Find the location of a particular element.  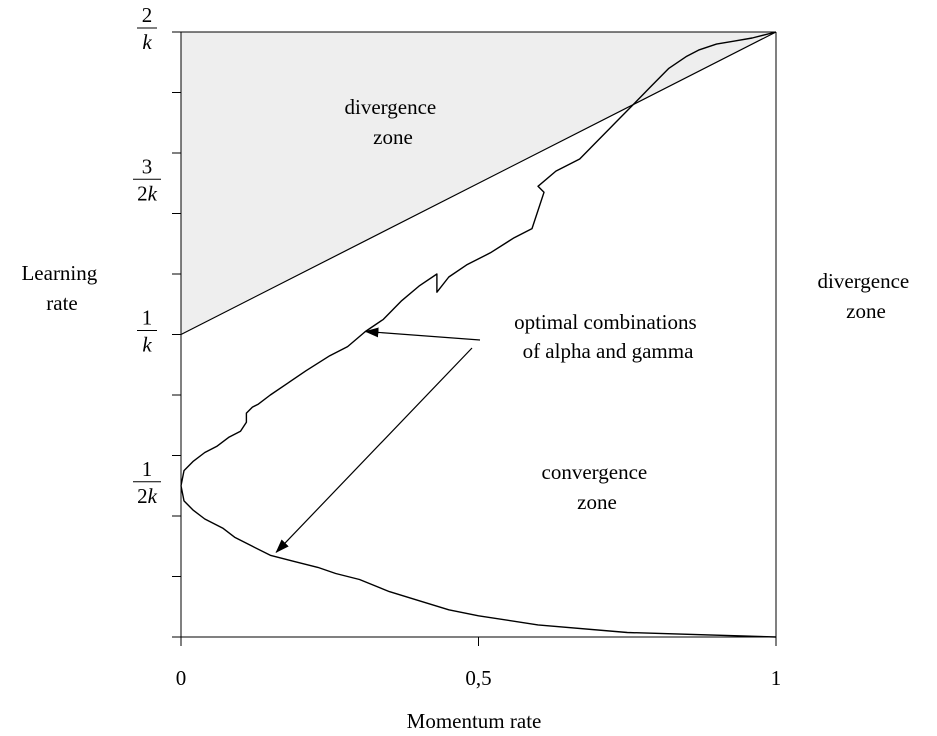

y-axis-label: Learning rate is located at coordinates (61, 288).